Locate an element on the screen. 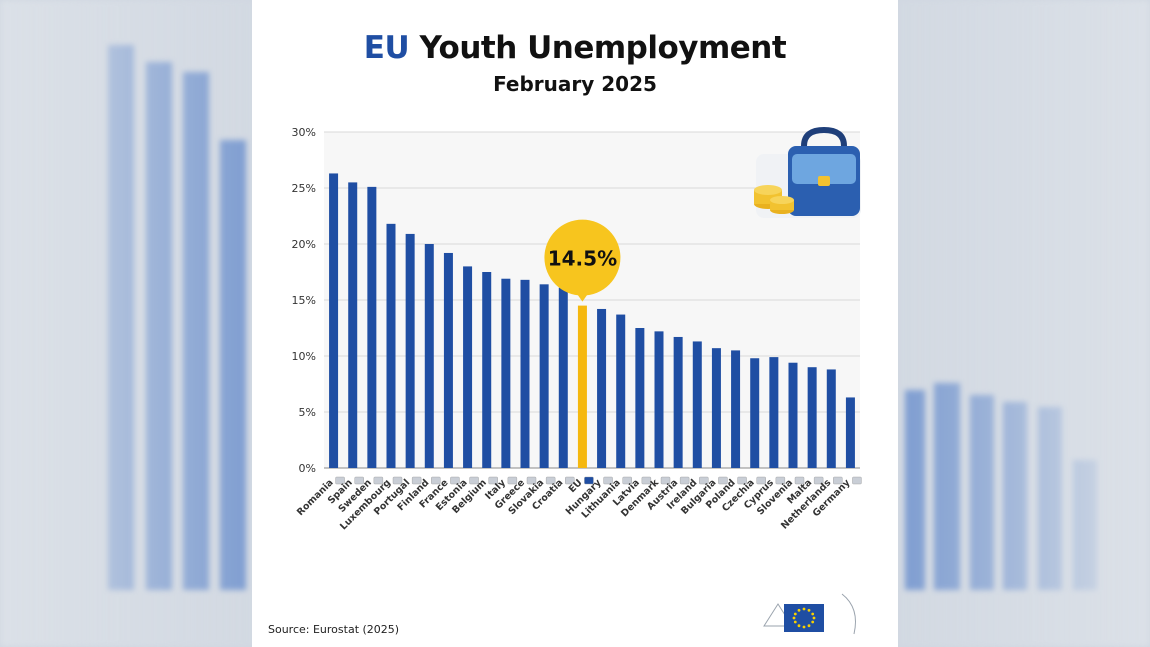 This screenshot has width=1150, height=647. flag-austria is located at coordinates (684, 480).